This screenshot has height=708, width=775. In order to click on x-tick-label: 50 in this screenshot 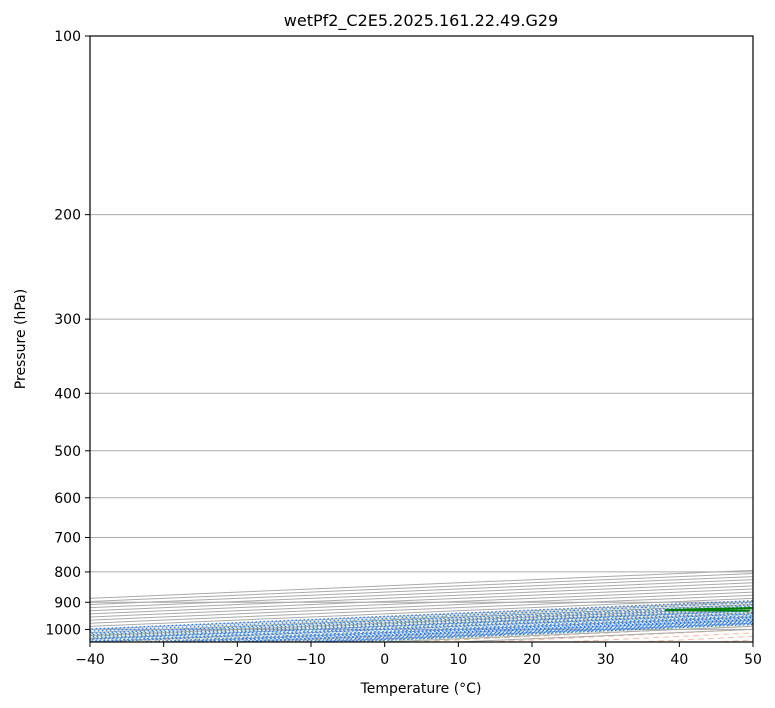, I will do `click(753, 660)`.